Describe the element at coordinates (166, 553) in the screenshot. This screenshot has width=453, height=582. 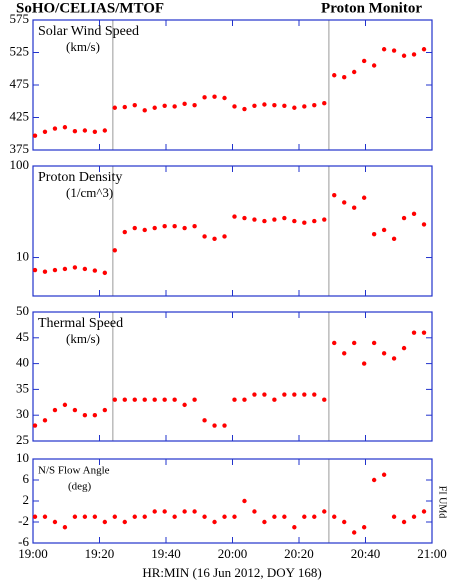
I see `x-tick-label: 19:40` at that location.